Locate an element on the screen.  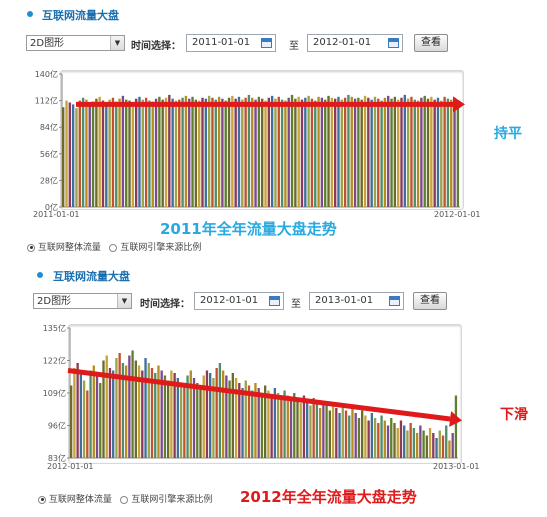
panel1-radio-source is located at coordinates (113, 247).